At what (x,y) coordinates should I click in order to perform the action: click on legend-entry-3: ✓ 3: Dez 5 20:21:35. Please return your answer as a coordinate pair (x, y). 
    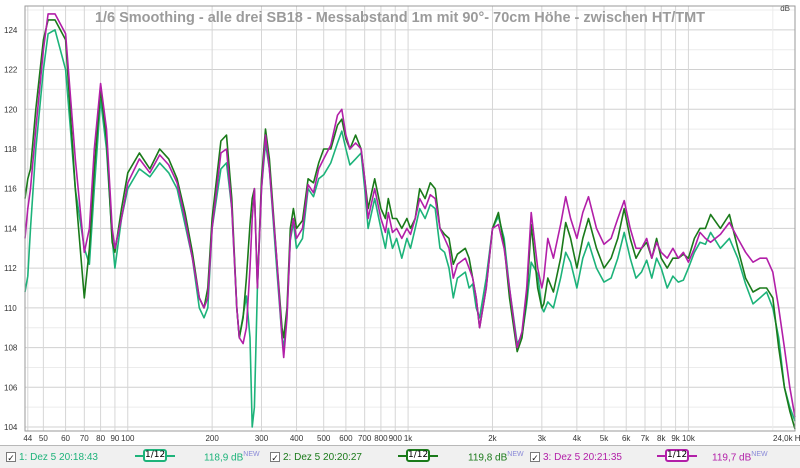
    Looking at the image, I should click on (576, 457).